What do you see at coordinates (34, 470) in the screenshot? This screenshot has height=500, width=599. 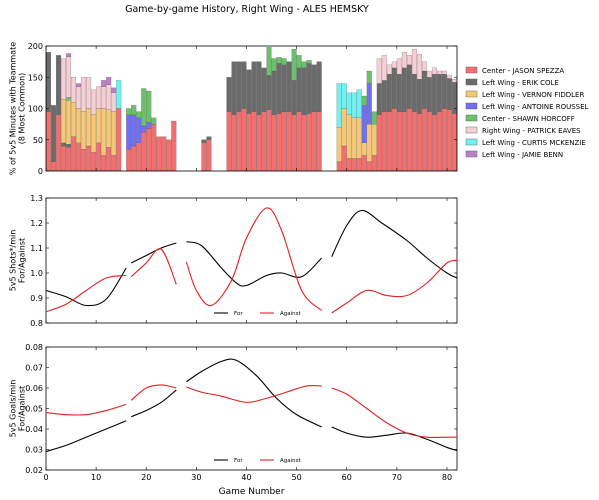 I see `y-tick-label: 0.02` at bounding box center [34, 470].